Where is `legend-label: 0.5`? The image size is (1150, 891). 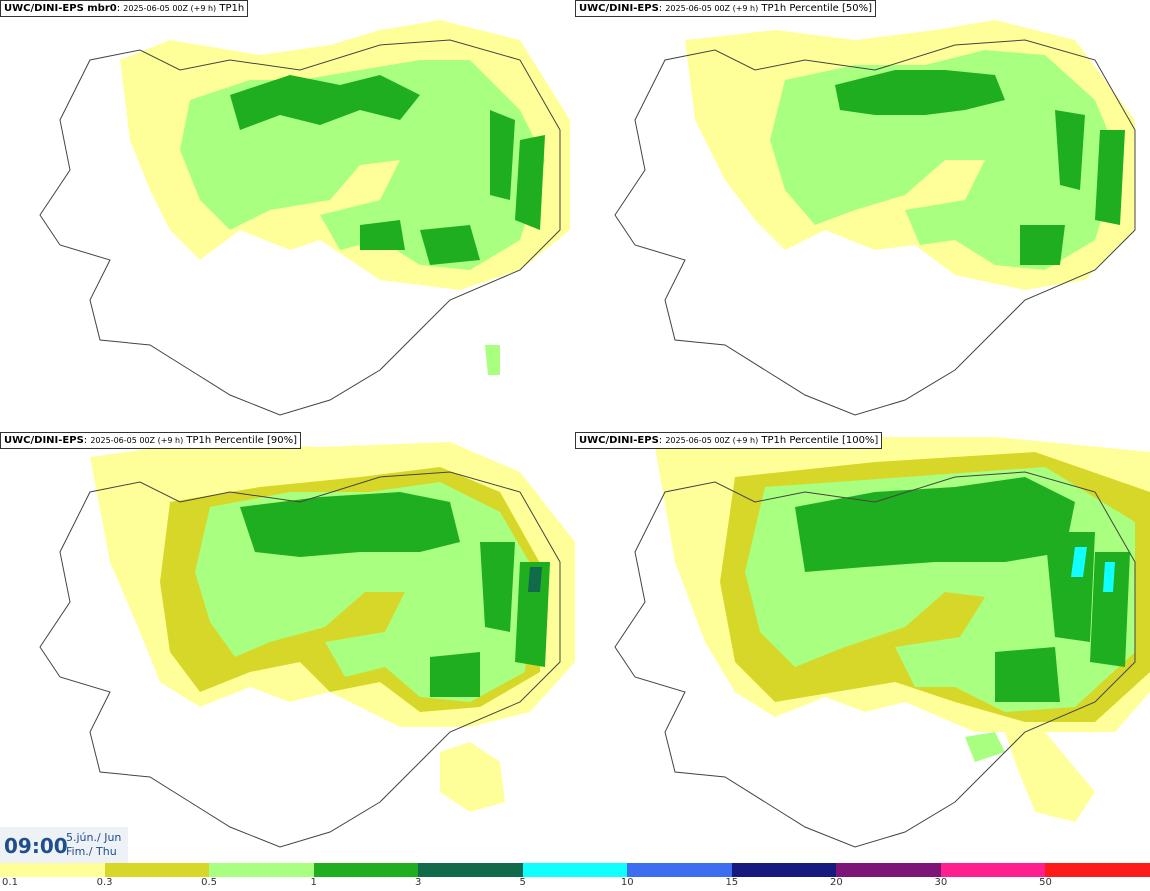
legend-label: 0.5 is located at coordinates (209, 882).